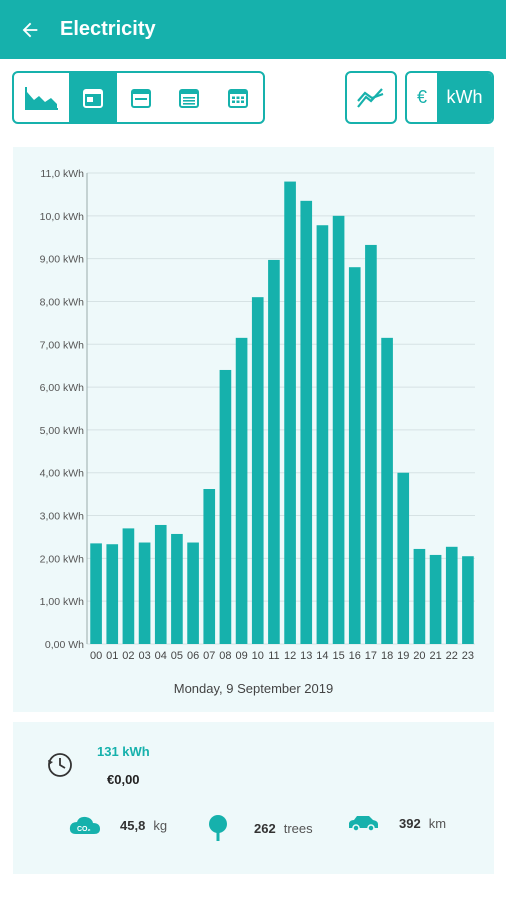  I want to click on compare-toggle, so click(371, 97).